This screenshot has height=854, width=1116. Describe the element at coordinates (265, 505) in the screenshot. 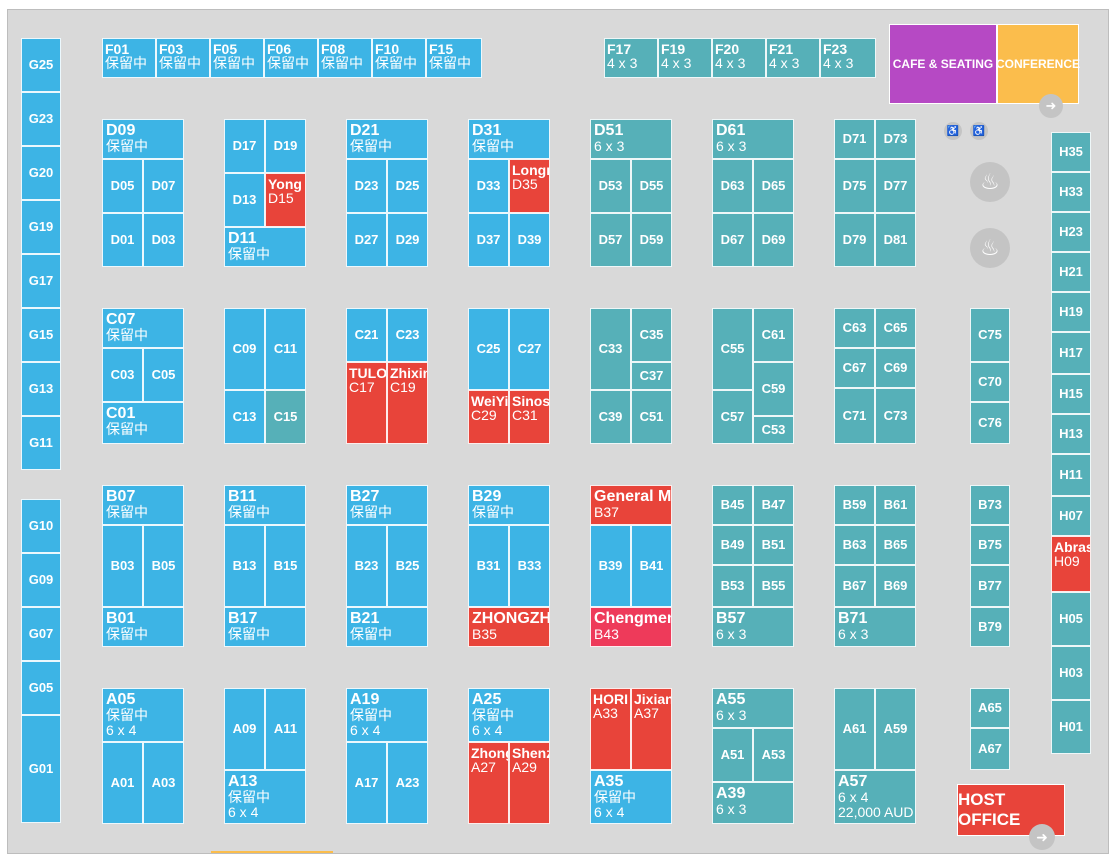

I see `booth-b11: B11 保留中` at that location.